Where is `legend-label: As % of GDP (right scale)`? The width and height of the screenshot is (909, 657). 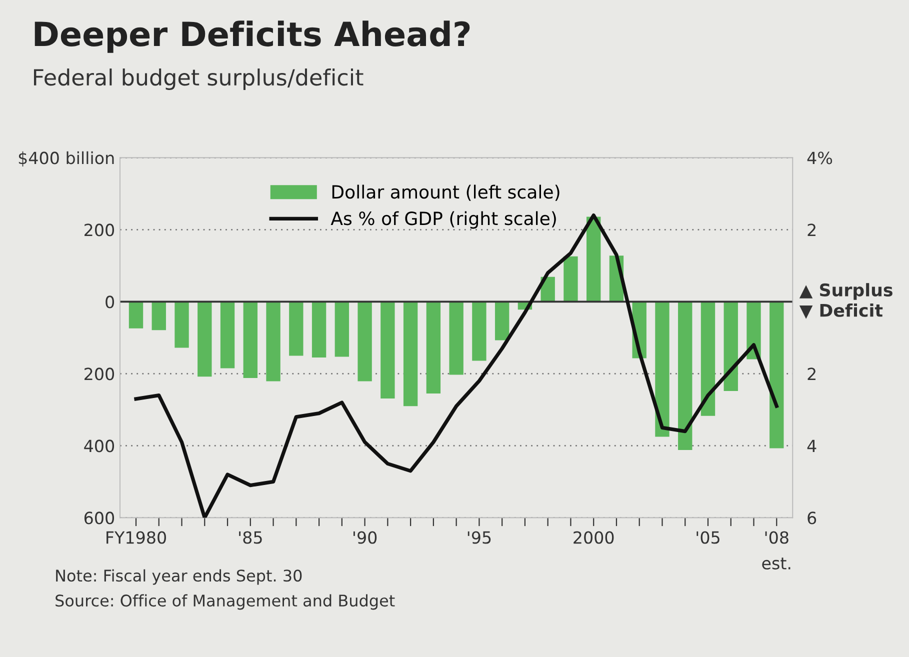
legend-label: As % of GDP (right scale) is located at coordinates (443, 220).